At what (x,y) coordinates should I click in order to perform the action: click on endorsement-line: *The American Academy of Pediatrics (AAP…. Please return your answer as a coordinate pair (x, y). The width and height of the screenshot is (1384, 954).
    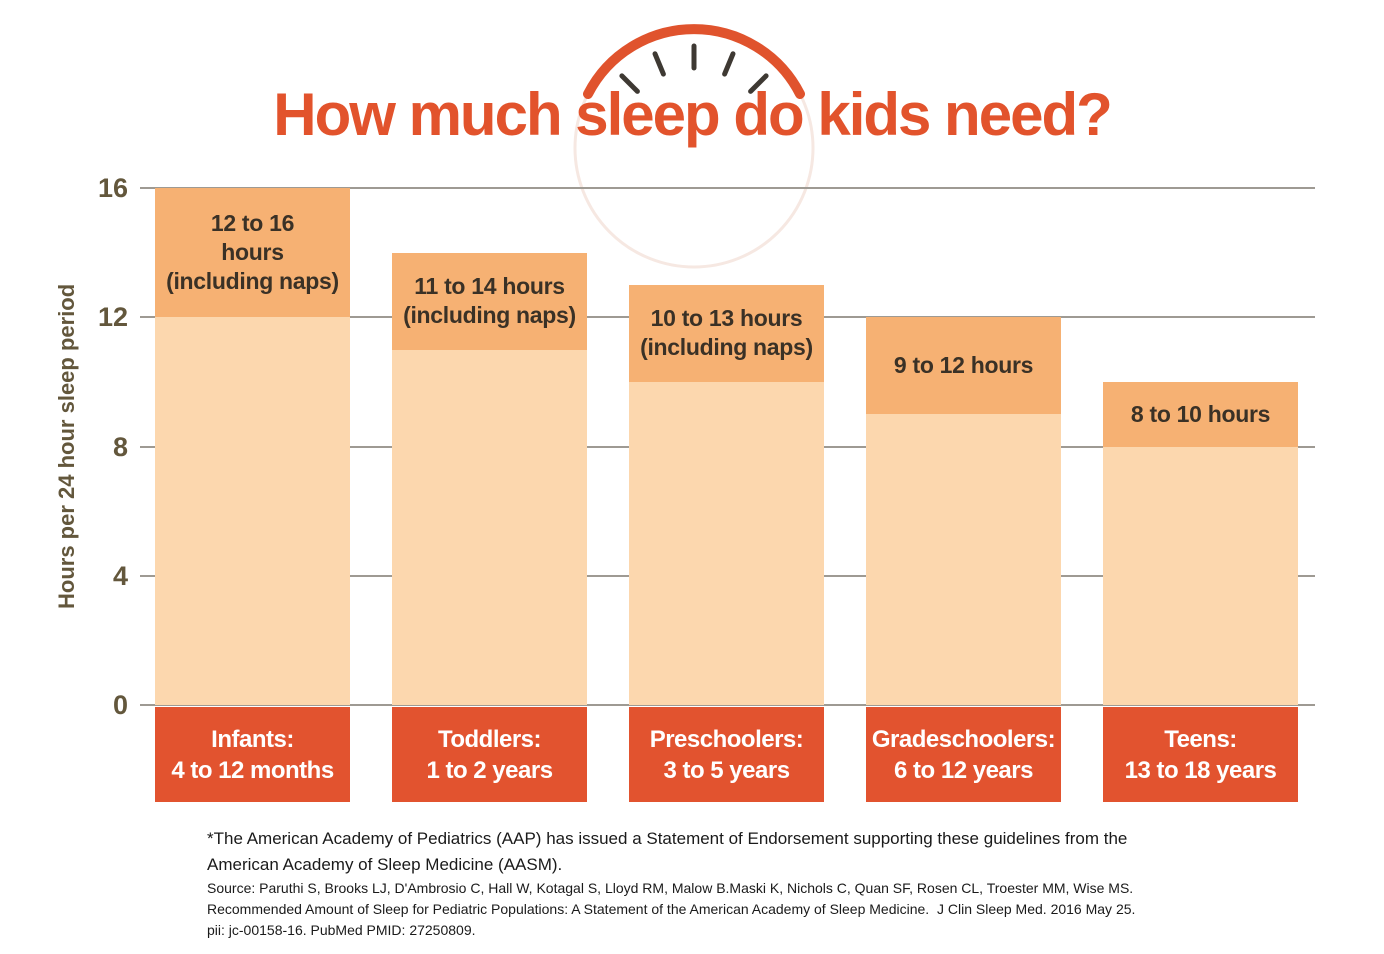
    Looking at the image, I should click on (667, 838).